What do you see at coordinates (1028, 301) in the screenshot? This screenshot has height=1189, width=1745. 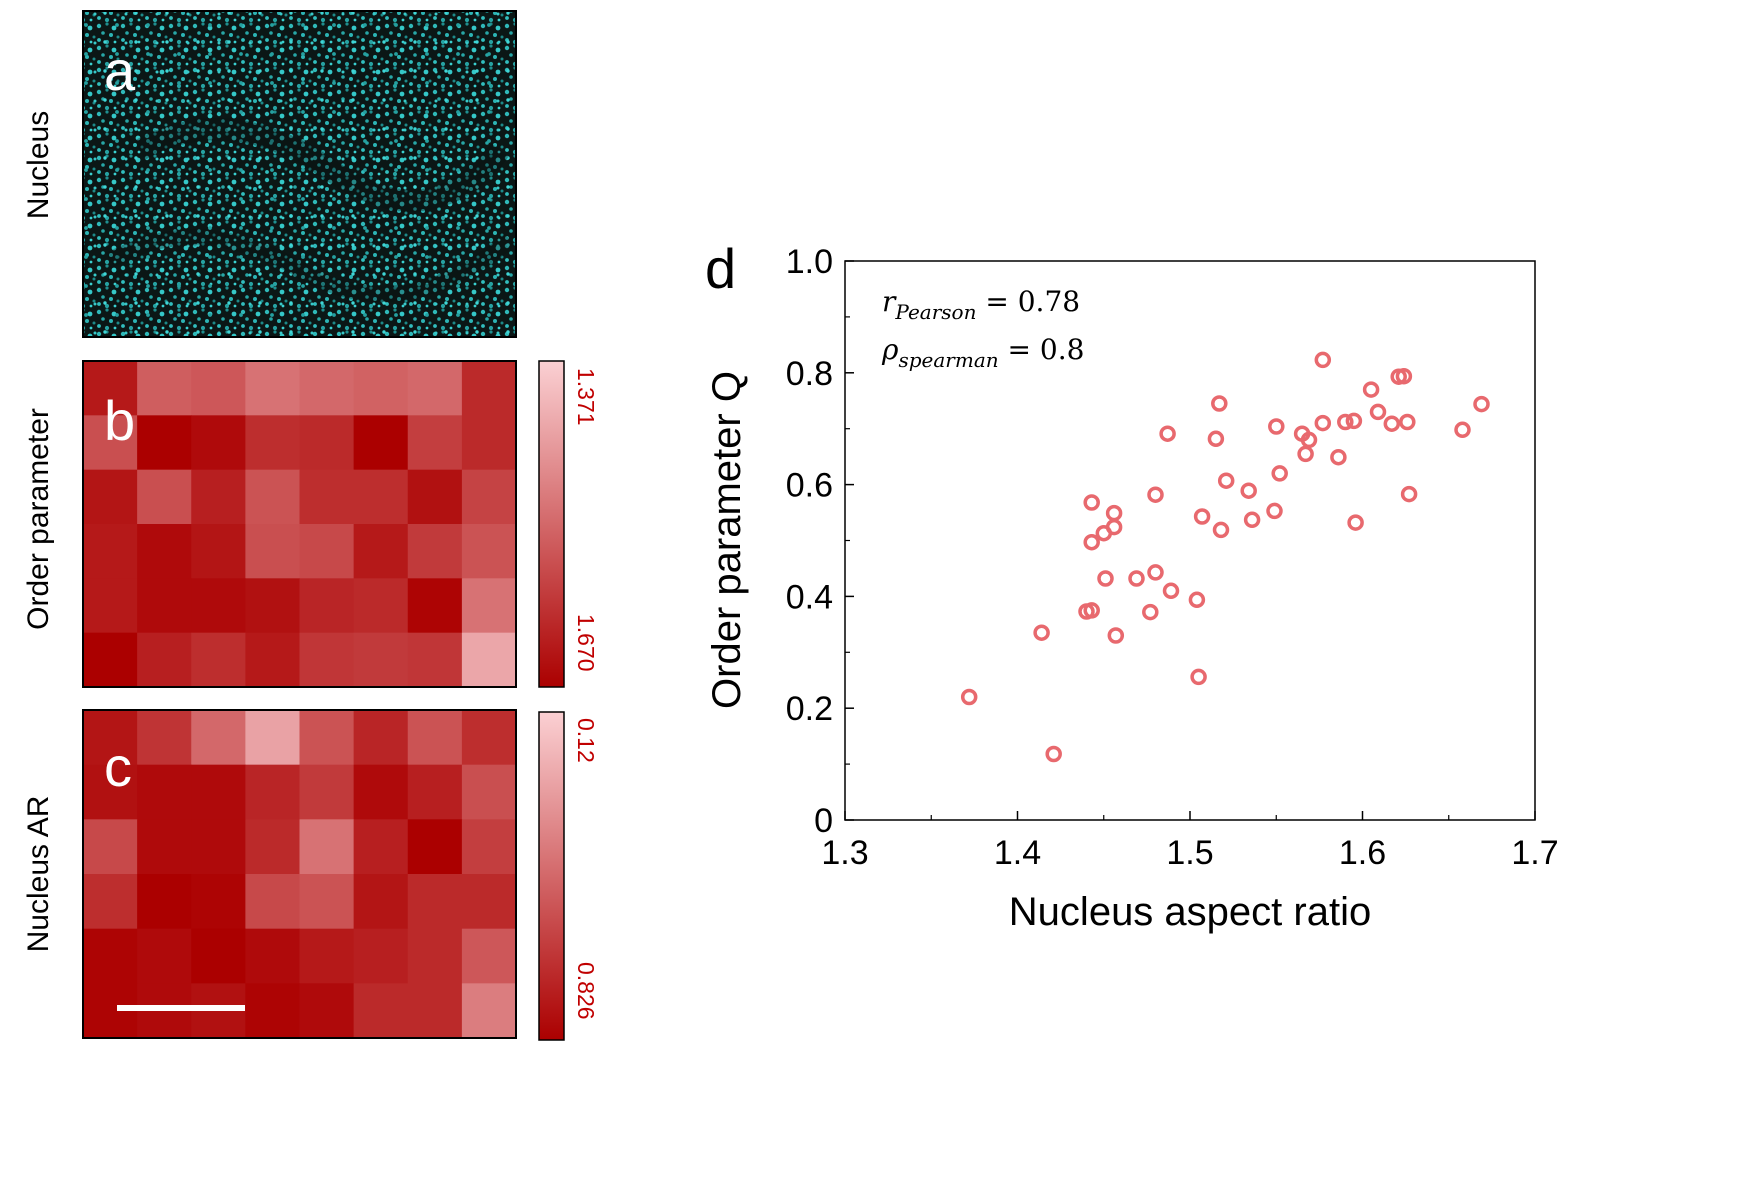 I see `annotation-pearson-value: = 0.78` at bounding box center [1028, 301].